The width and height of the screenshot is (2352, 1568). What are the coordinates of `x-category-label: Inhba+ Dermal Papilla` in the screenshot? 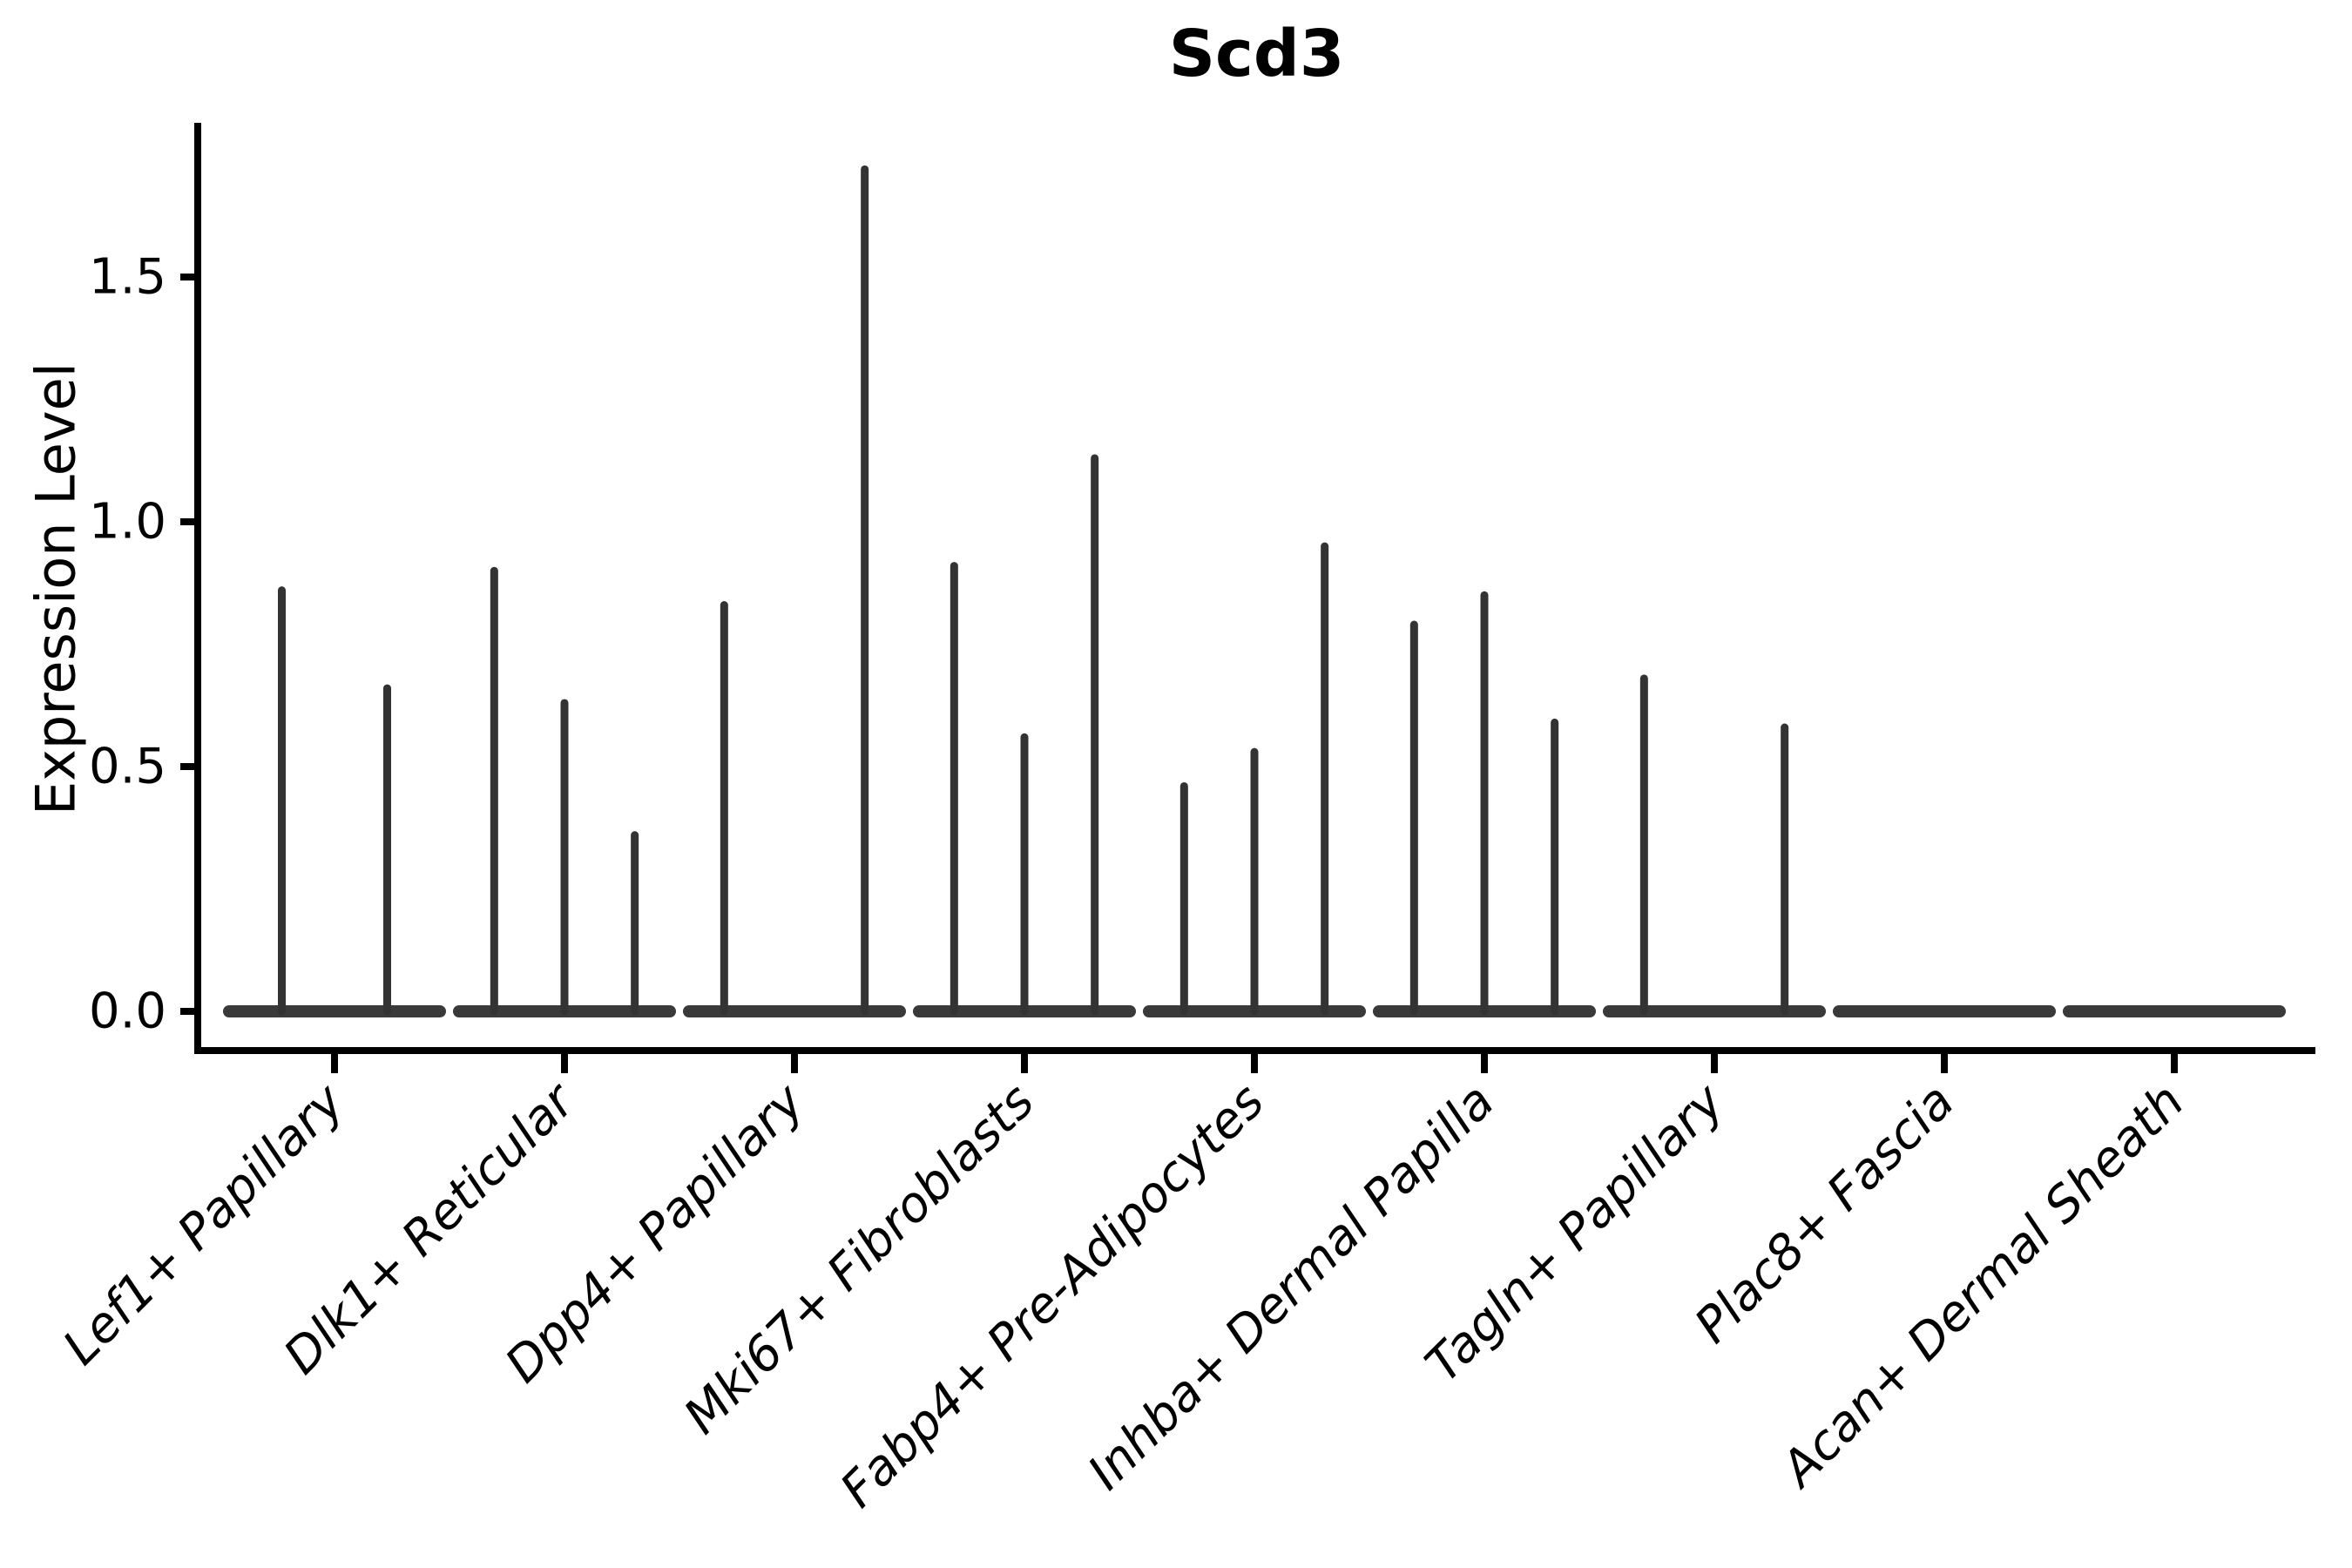 It's located at (1291, 1287).